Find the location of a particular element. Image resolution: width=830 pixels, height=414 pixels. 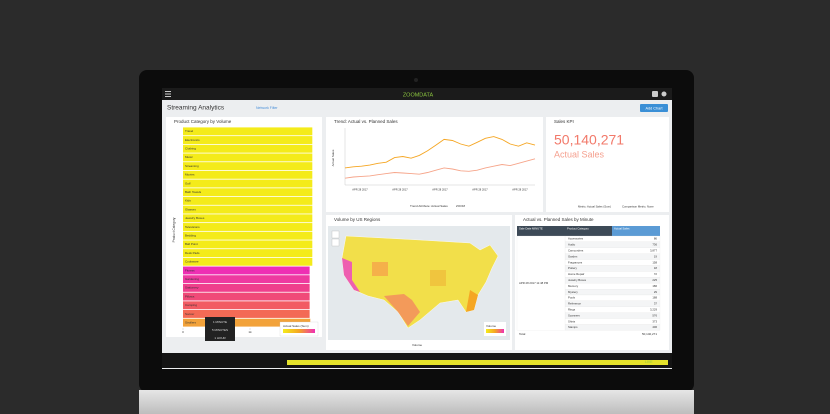

menu is located at coordinates (220, 329).